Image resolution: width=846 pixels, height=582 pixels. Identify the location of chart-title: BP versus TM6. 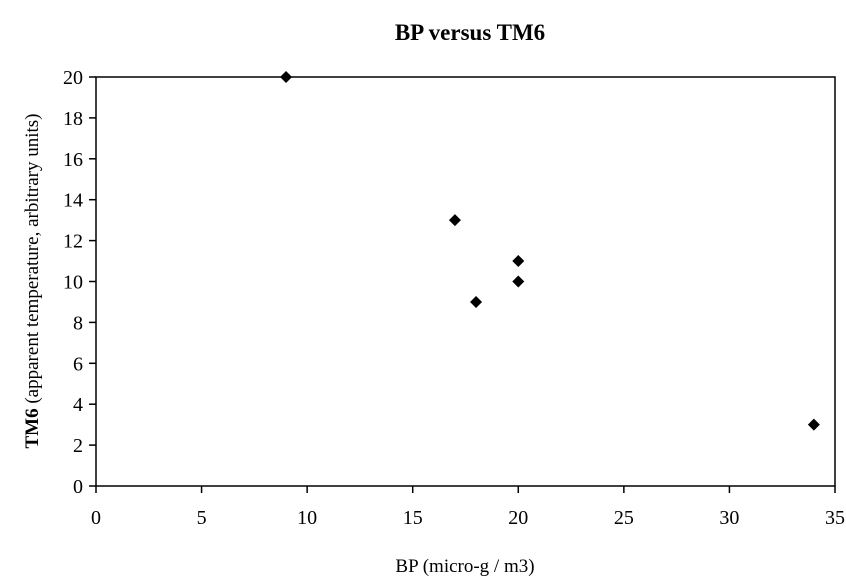
(470, 32).